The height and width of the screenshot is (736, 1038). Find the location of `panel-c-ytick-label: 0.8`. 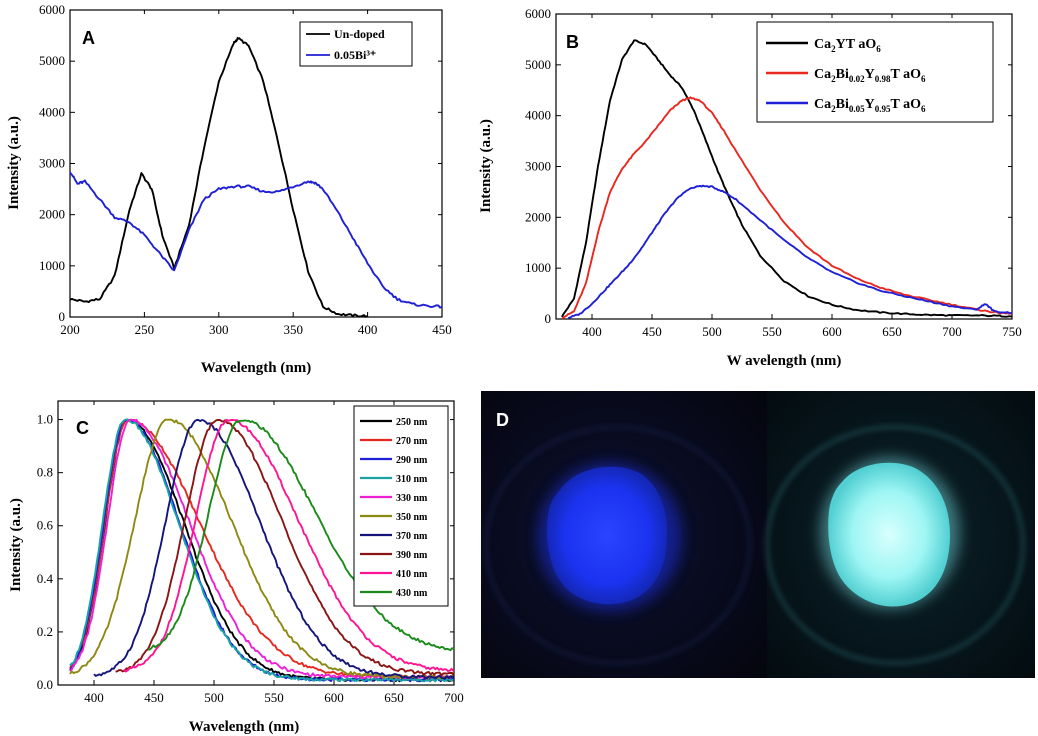

panel-c-ytick-label: 0.8 is located at coordinates (45, 472).